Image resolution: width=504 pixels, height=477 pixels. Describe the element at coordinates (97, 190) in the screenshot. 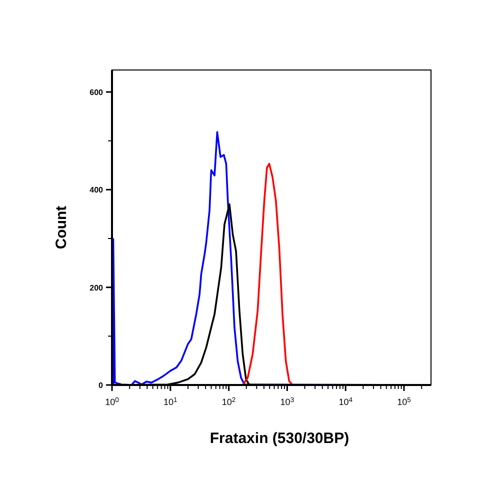

I see `y-tick-label: 400` at that location.